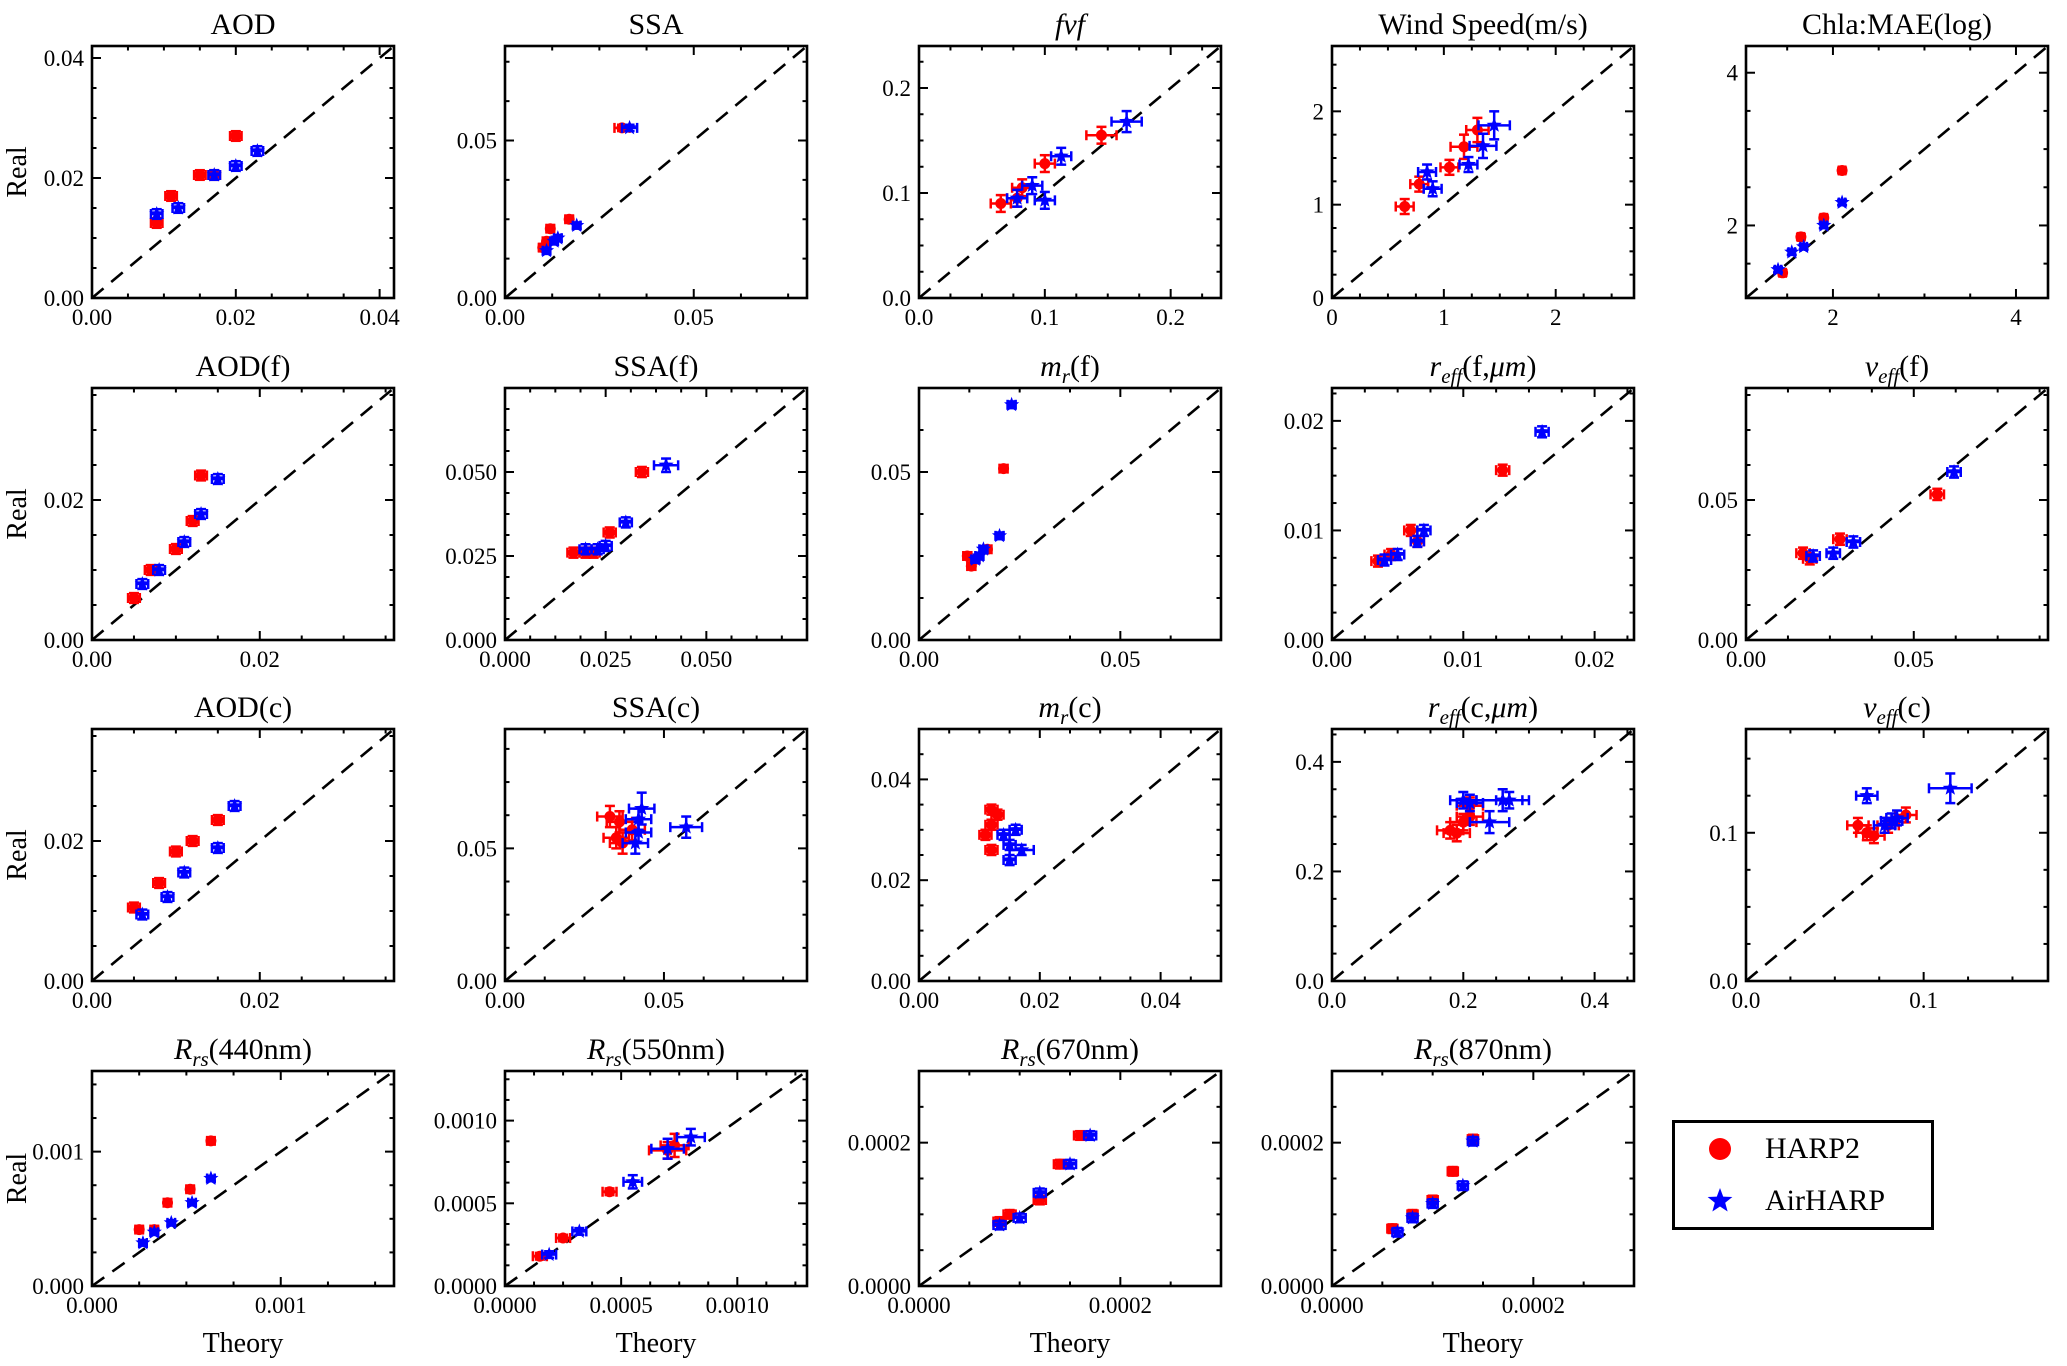 Image resolution: width=2067 pixels, height=1366 pixels. What do you see at coordinates (655, 24) in the screenshot?
I see `plot-title: SSA` at bounding box center [655, 24].